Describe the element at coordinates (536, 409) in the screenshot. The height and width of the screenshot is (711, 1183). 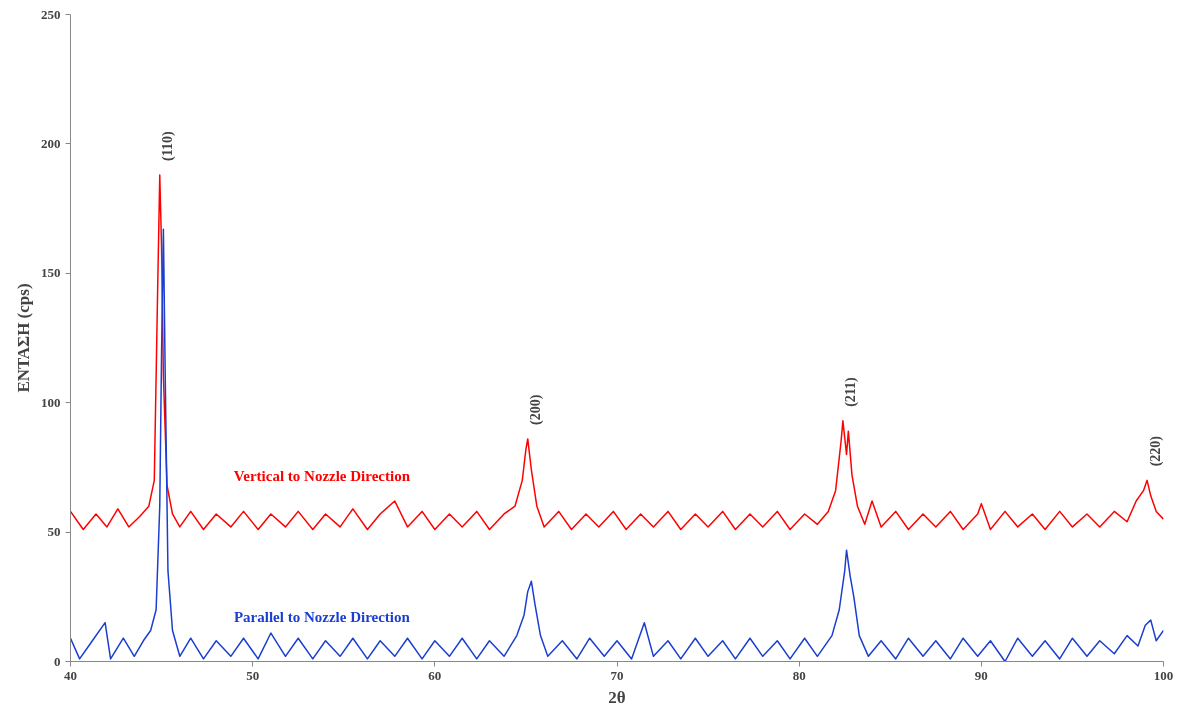
I see `annotation: (200)` at that location.